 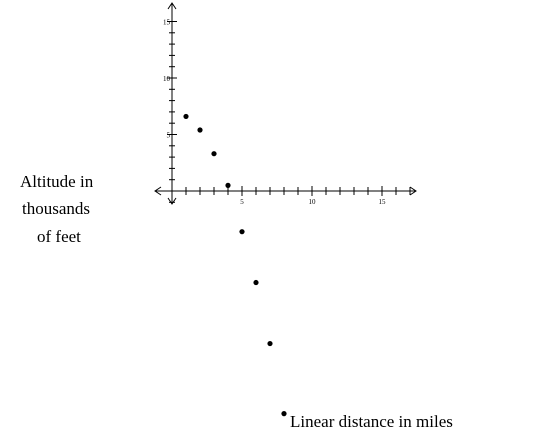 I want to click on y-tick-label: 10, so click(x=167, y=79).